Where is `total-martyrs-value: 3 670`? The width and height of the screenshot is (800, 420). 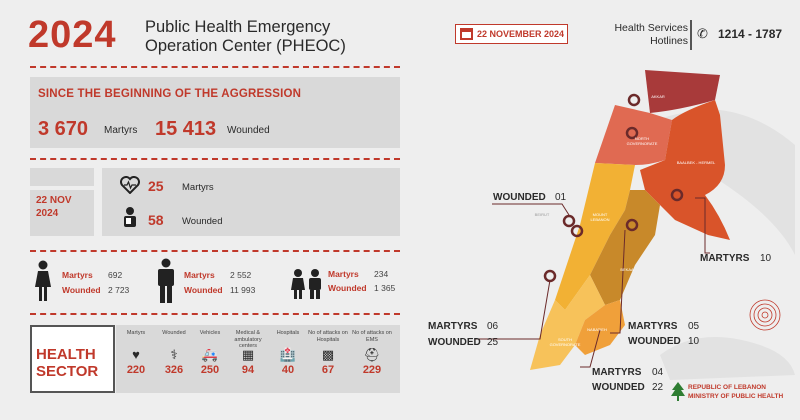
total-martyrs-value: 3 670 is located at coordinates (63, 129).